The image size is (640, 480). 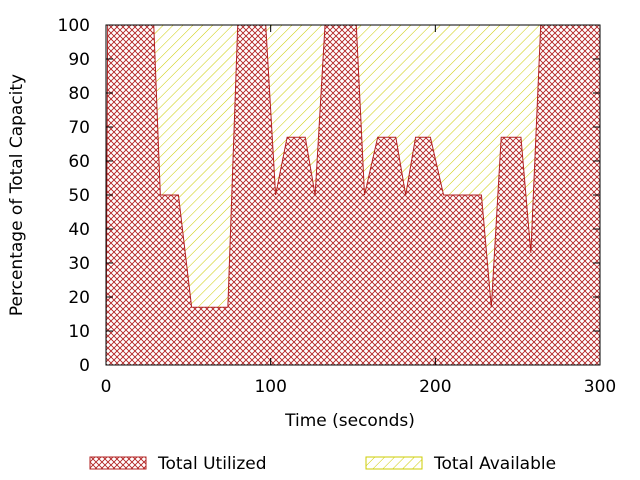 What do you see at coordinates (79, 128) in the screenshot?
I see `y-tick-label: 70` at bounding box center [79, 128].